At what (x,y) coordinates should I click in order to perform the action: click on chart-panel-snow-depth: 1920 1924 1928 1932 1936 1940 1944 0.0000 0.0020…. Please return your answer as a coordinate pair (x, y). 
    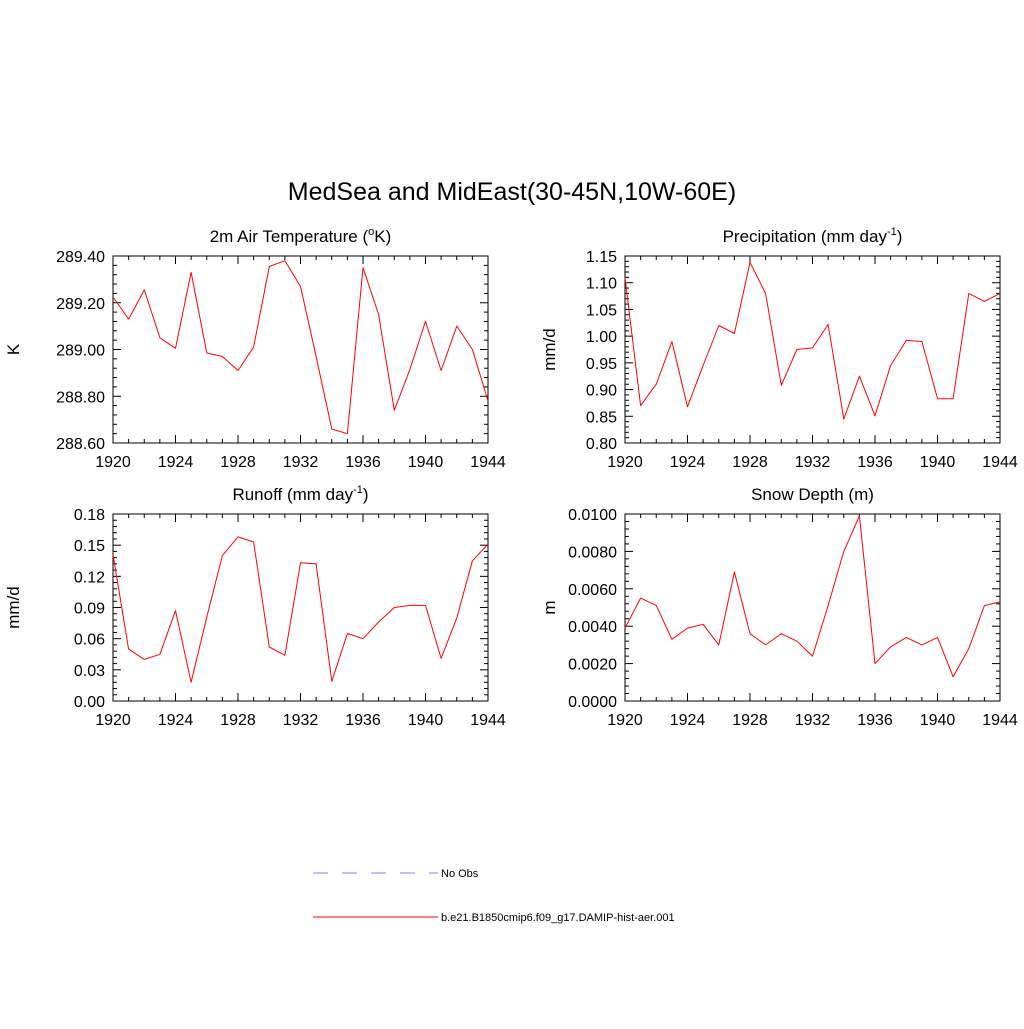
    Looking at the image, I should click on (779, 607).